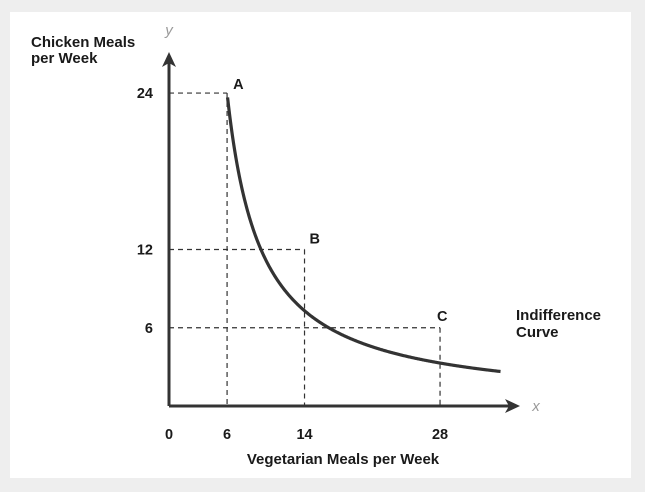 Image resolution: width=645 pixels, height=492 pixels. What do you see at coordinates (343, 459) in the screenshot?
I see `x-axis-title: Vegetarian Meals per Week` at bounding box center [343, 459].